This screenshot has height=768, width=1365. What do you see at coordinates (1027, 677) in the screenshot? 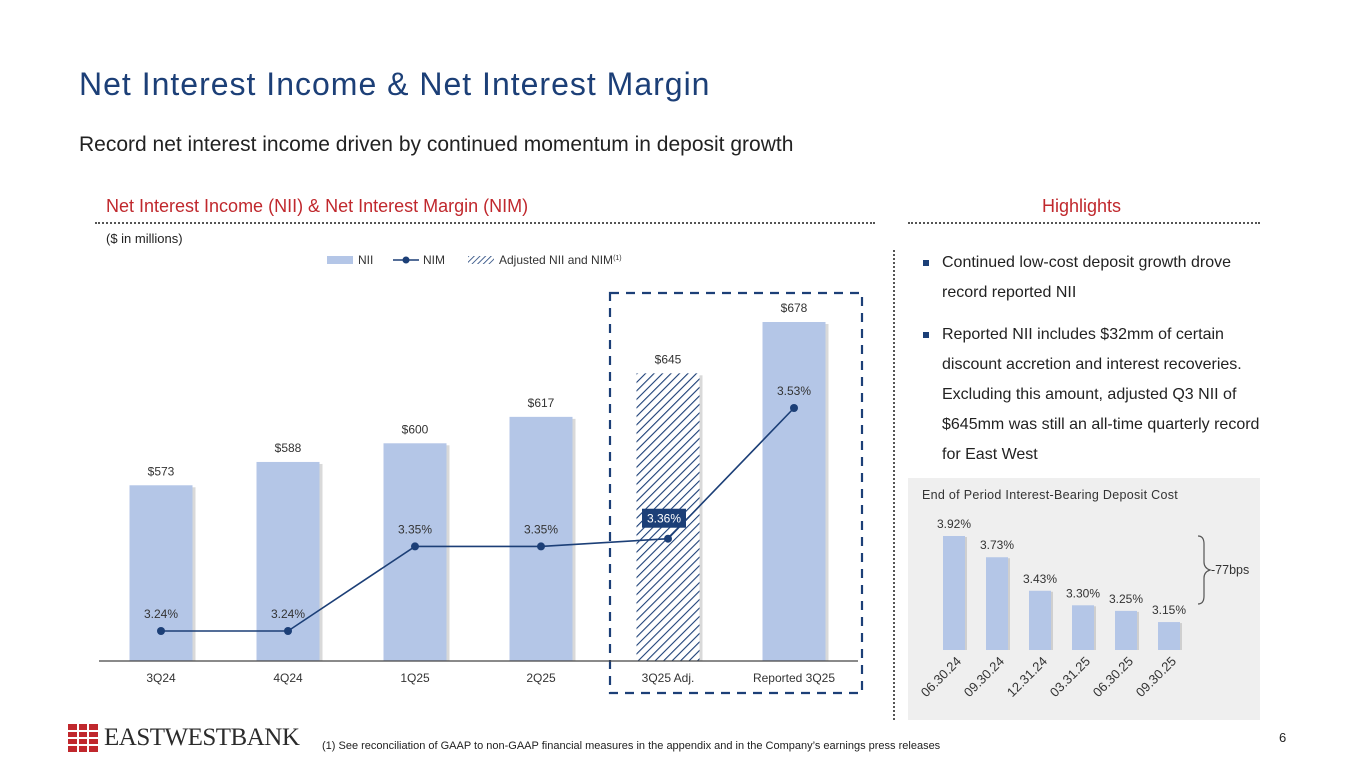
I see `deposit-cost-tick-label: 12.31.24` at bounding box center [1027, 677].